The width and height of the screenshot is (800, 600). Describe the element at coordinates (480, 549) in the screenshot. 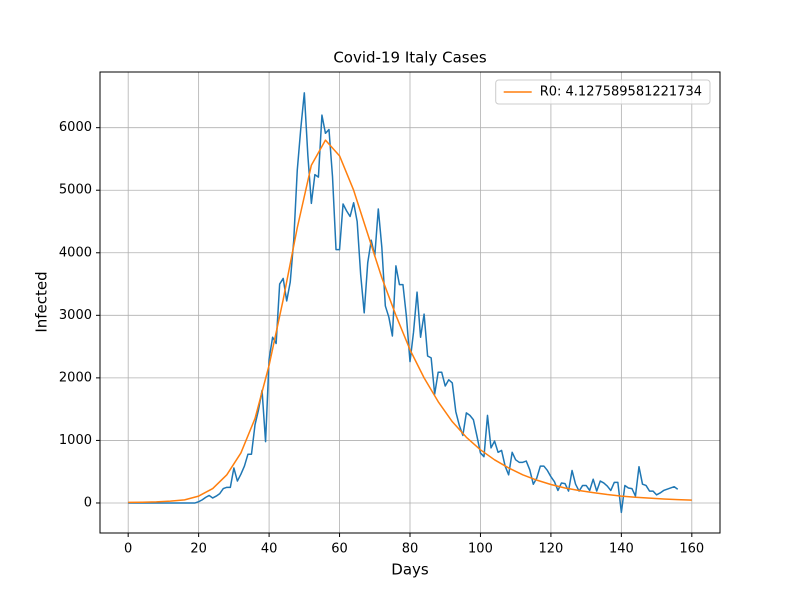

I see `x-tick-label: 100` at that location.